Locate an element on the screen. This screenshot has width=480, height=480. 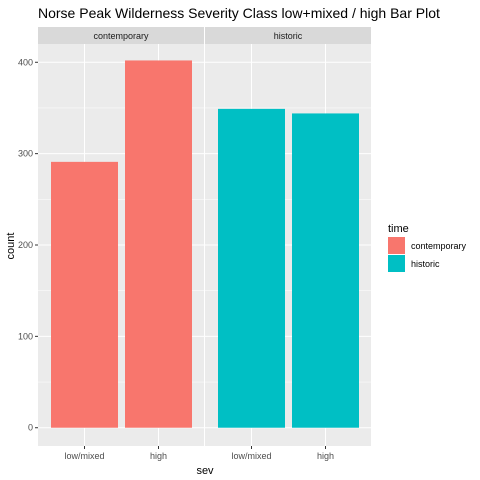
y-tick-label: 100 is located at coordinates (25, 336).